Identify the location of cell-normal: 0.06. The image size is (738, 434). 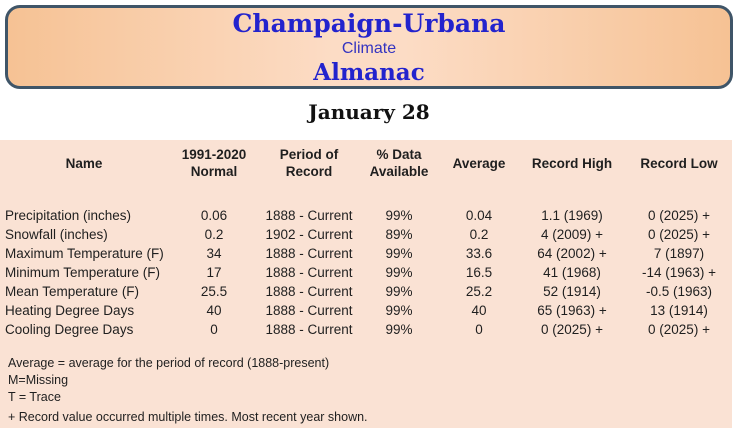
(214, 215).